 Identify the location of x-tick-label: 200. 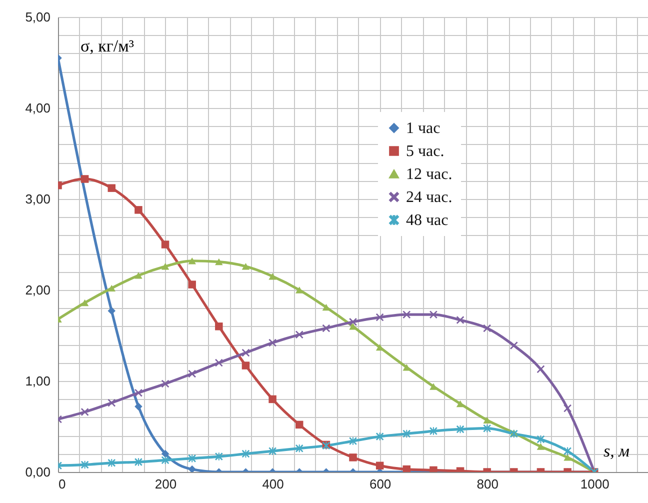
(165, 484).